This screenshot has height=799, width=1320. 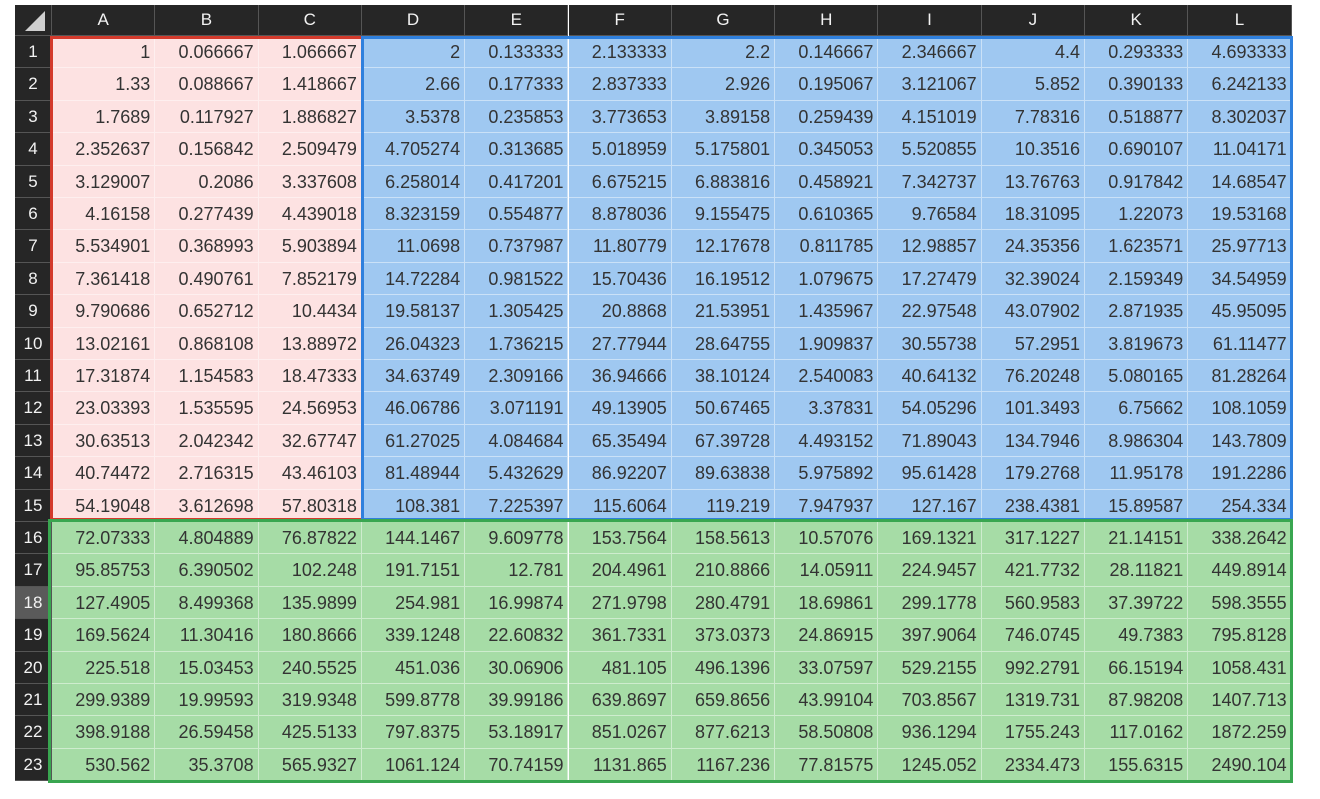 What do you see at coordinates (723, 441) in the screenshot?
I see `cell: 67.39728` at bounding box center [723, 441].